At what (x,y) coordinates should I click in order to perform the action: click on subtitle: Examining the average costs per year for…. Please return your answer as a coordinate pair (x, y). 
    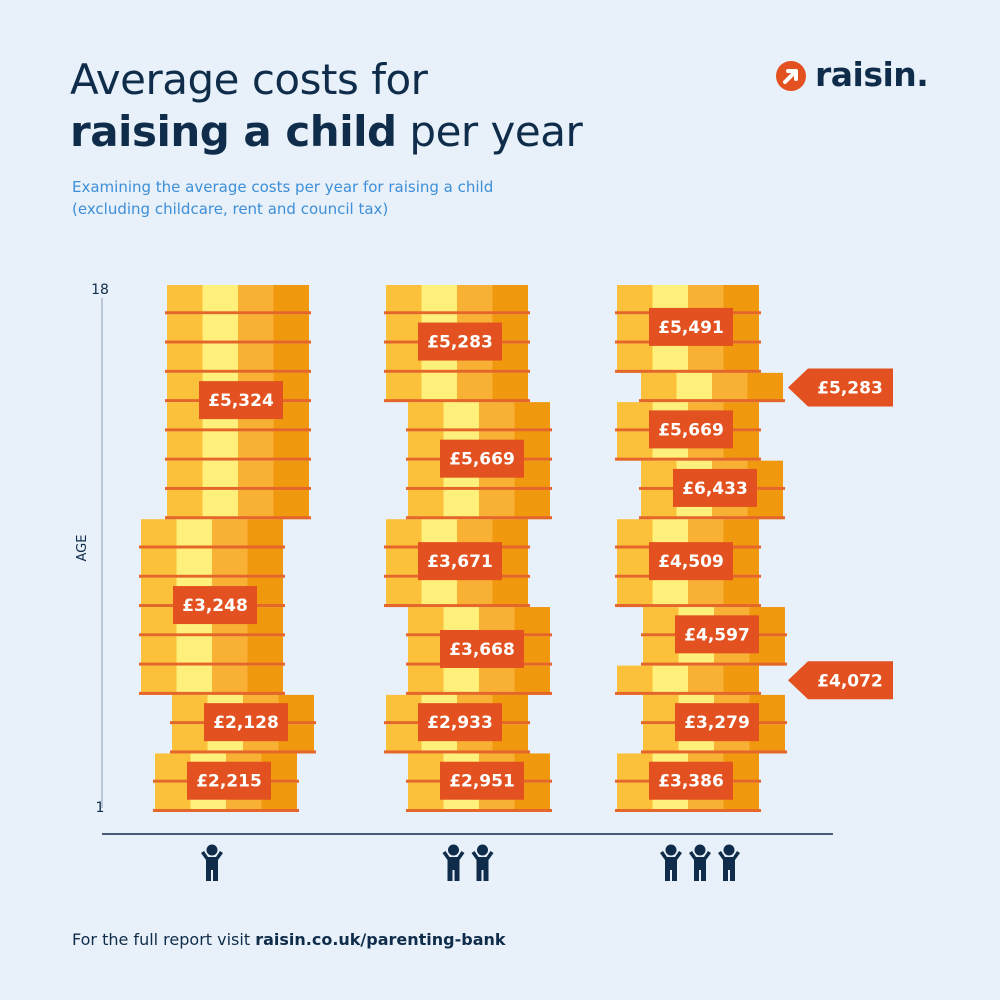
    Looking at the image, I should click on (282, 198).